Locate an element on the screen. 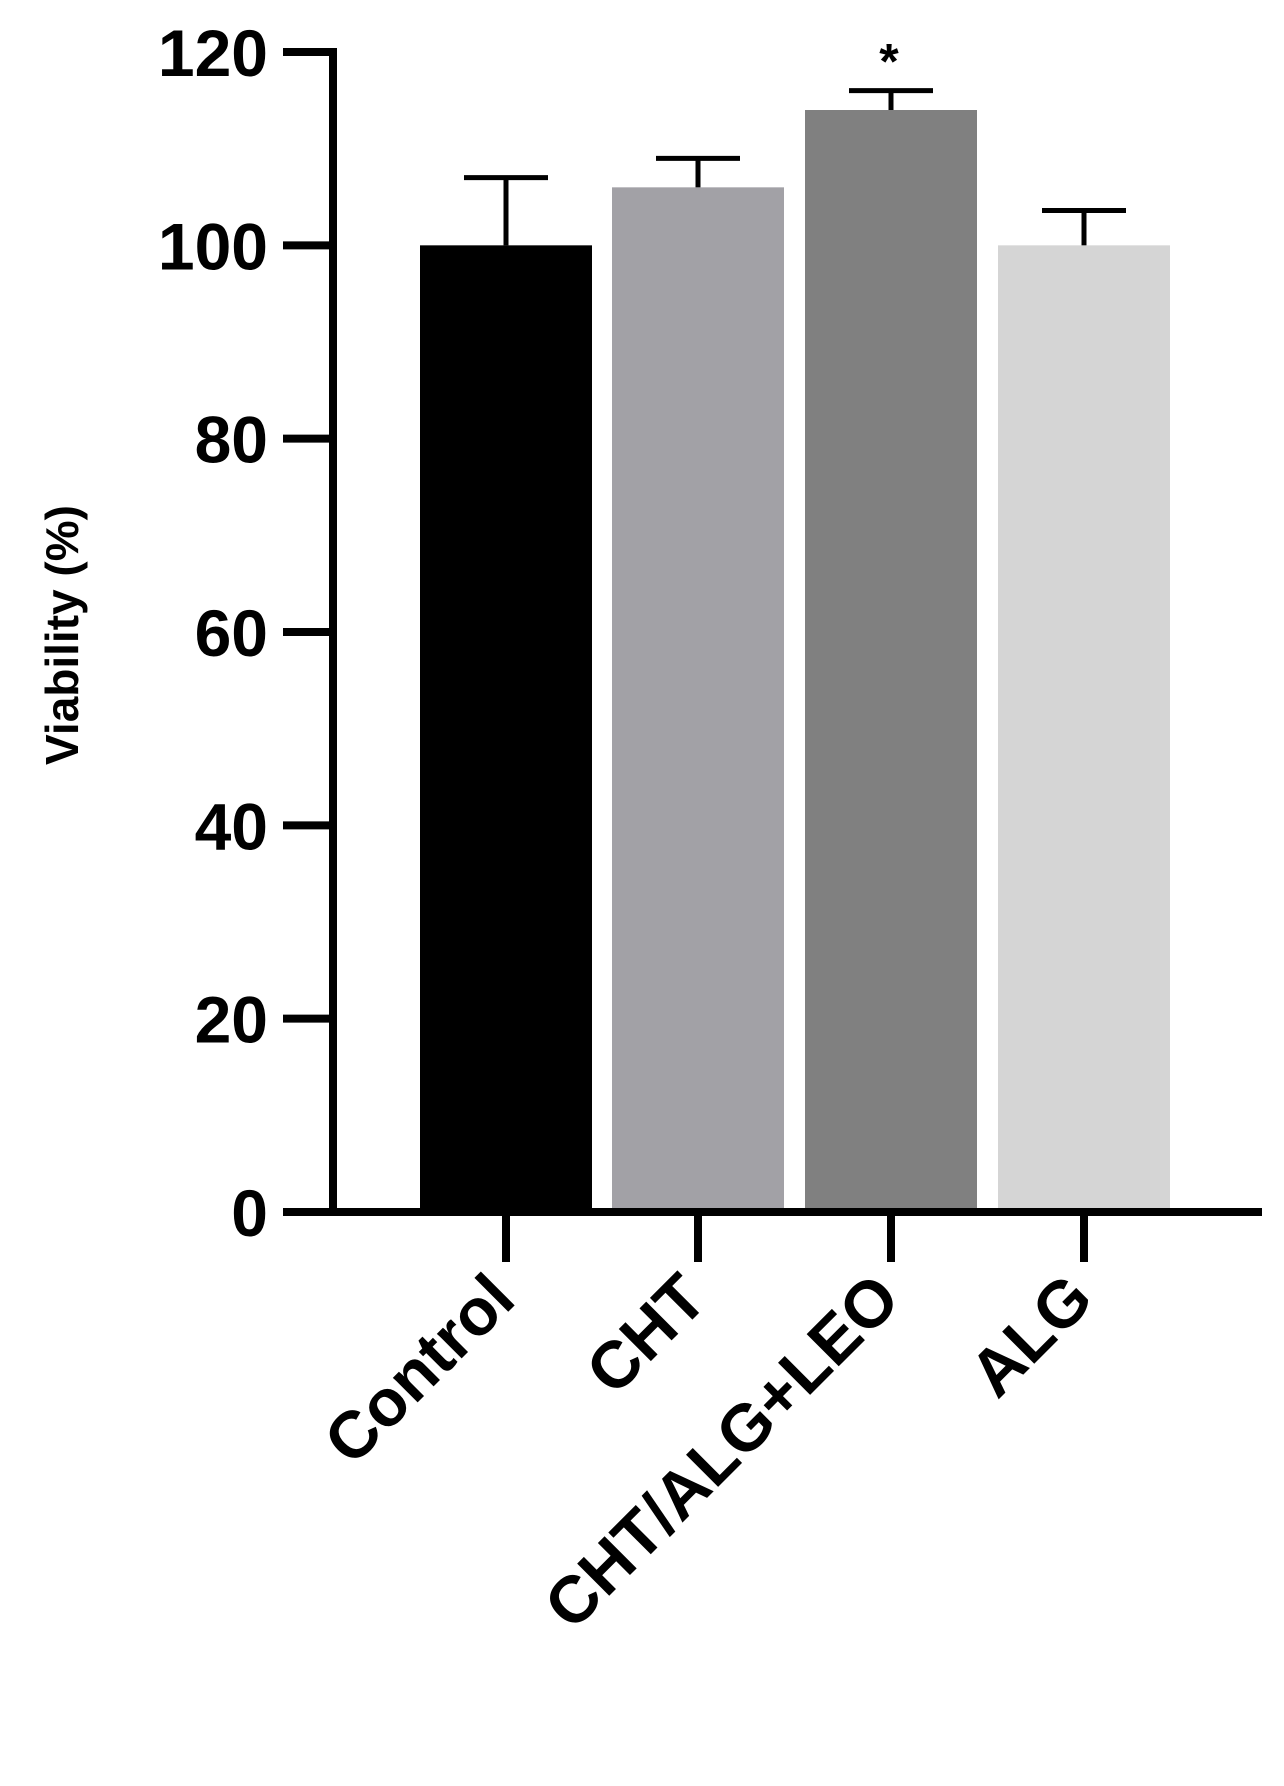 Image resolution: width=1284 pixels, height=1786 pixels. x-tick-label-alg: ALG is located at coordinates (1030, 1335).